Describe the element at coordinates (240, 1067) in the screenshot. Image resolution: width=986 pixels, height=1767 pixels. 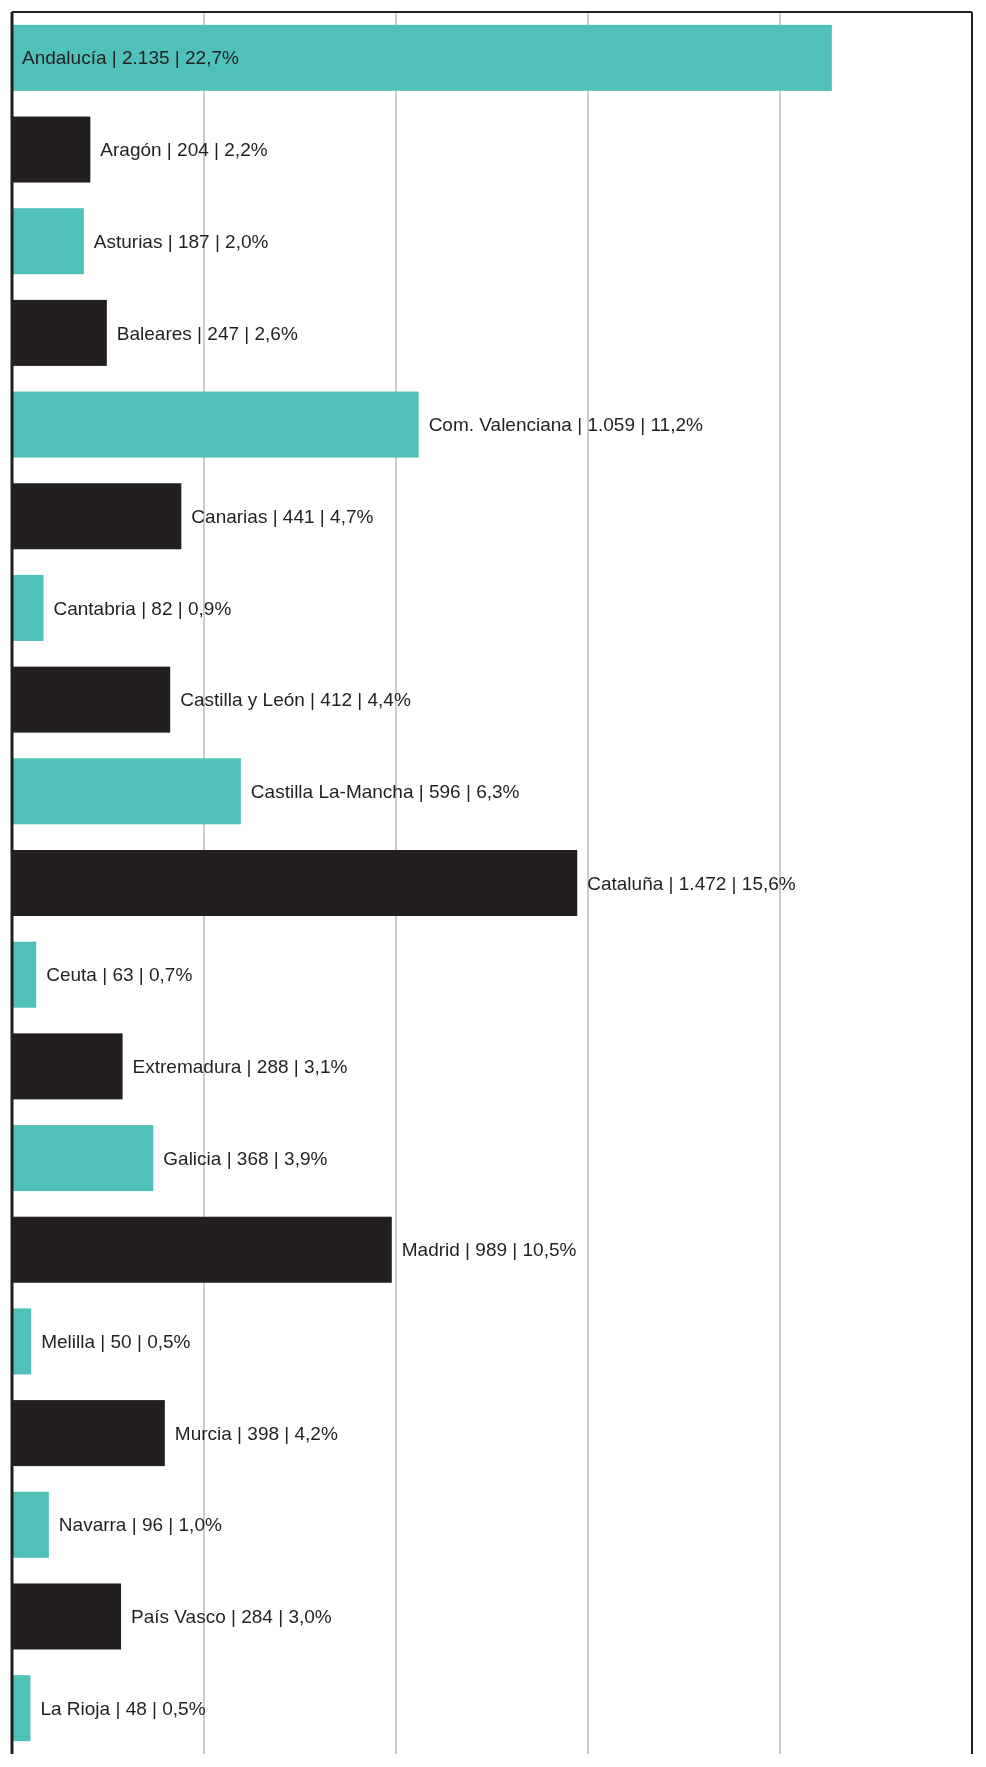
I see `data-label: Extremadura | 288 | 3,1%` at that location.